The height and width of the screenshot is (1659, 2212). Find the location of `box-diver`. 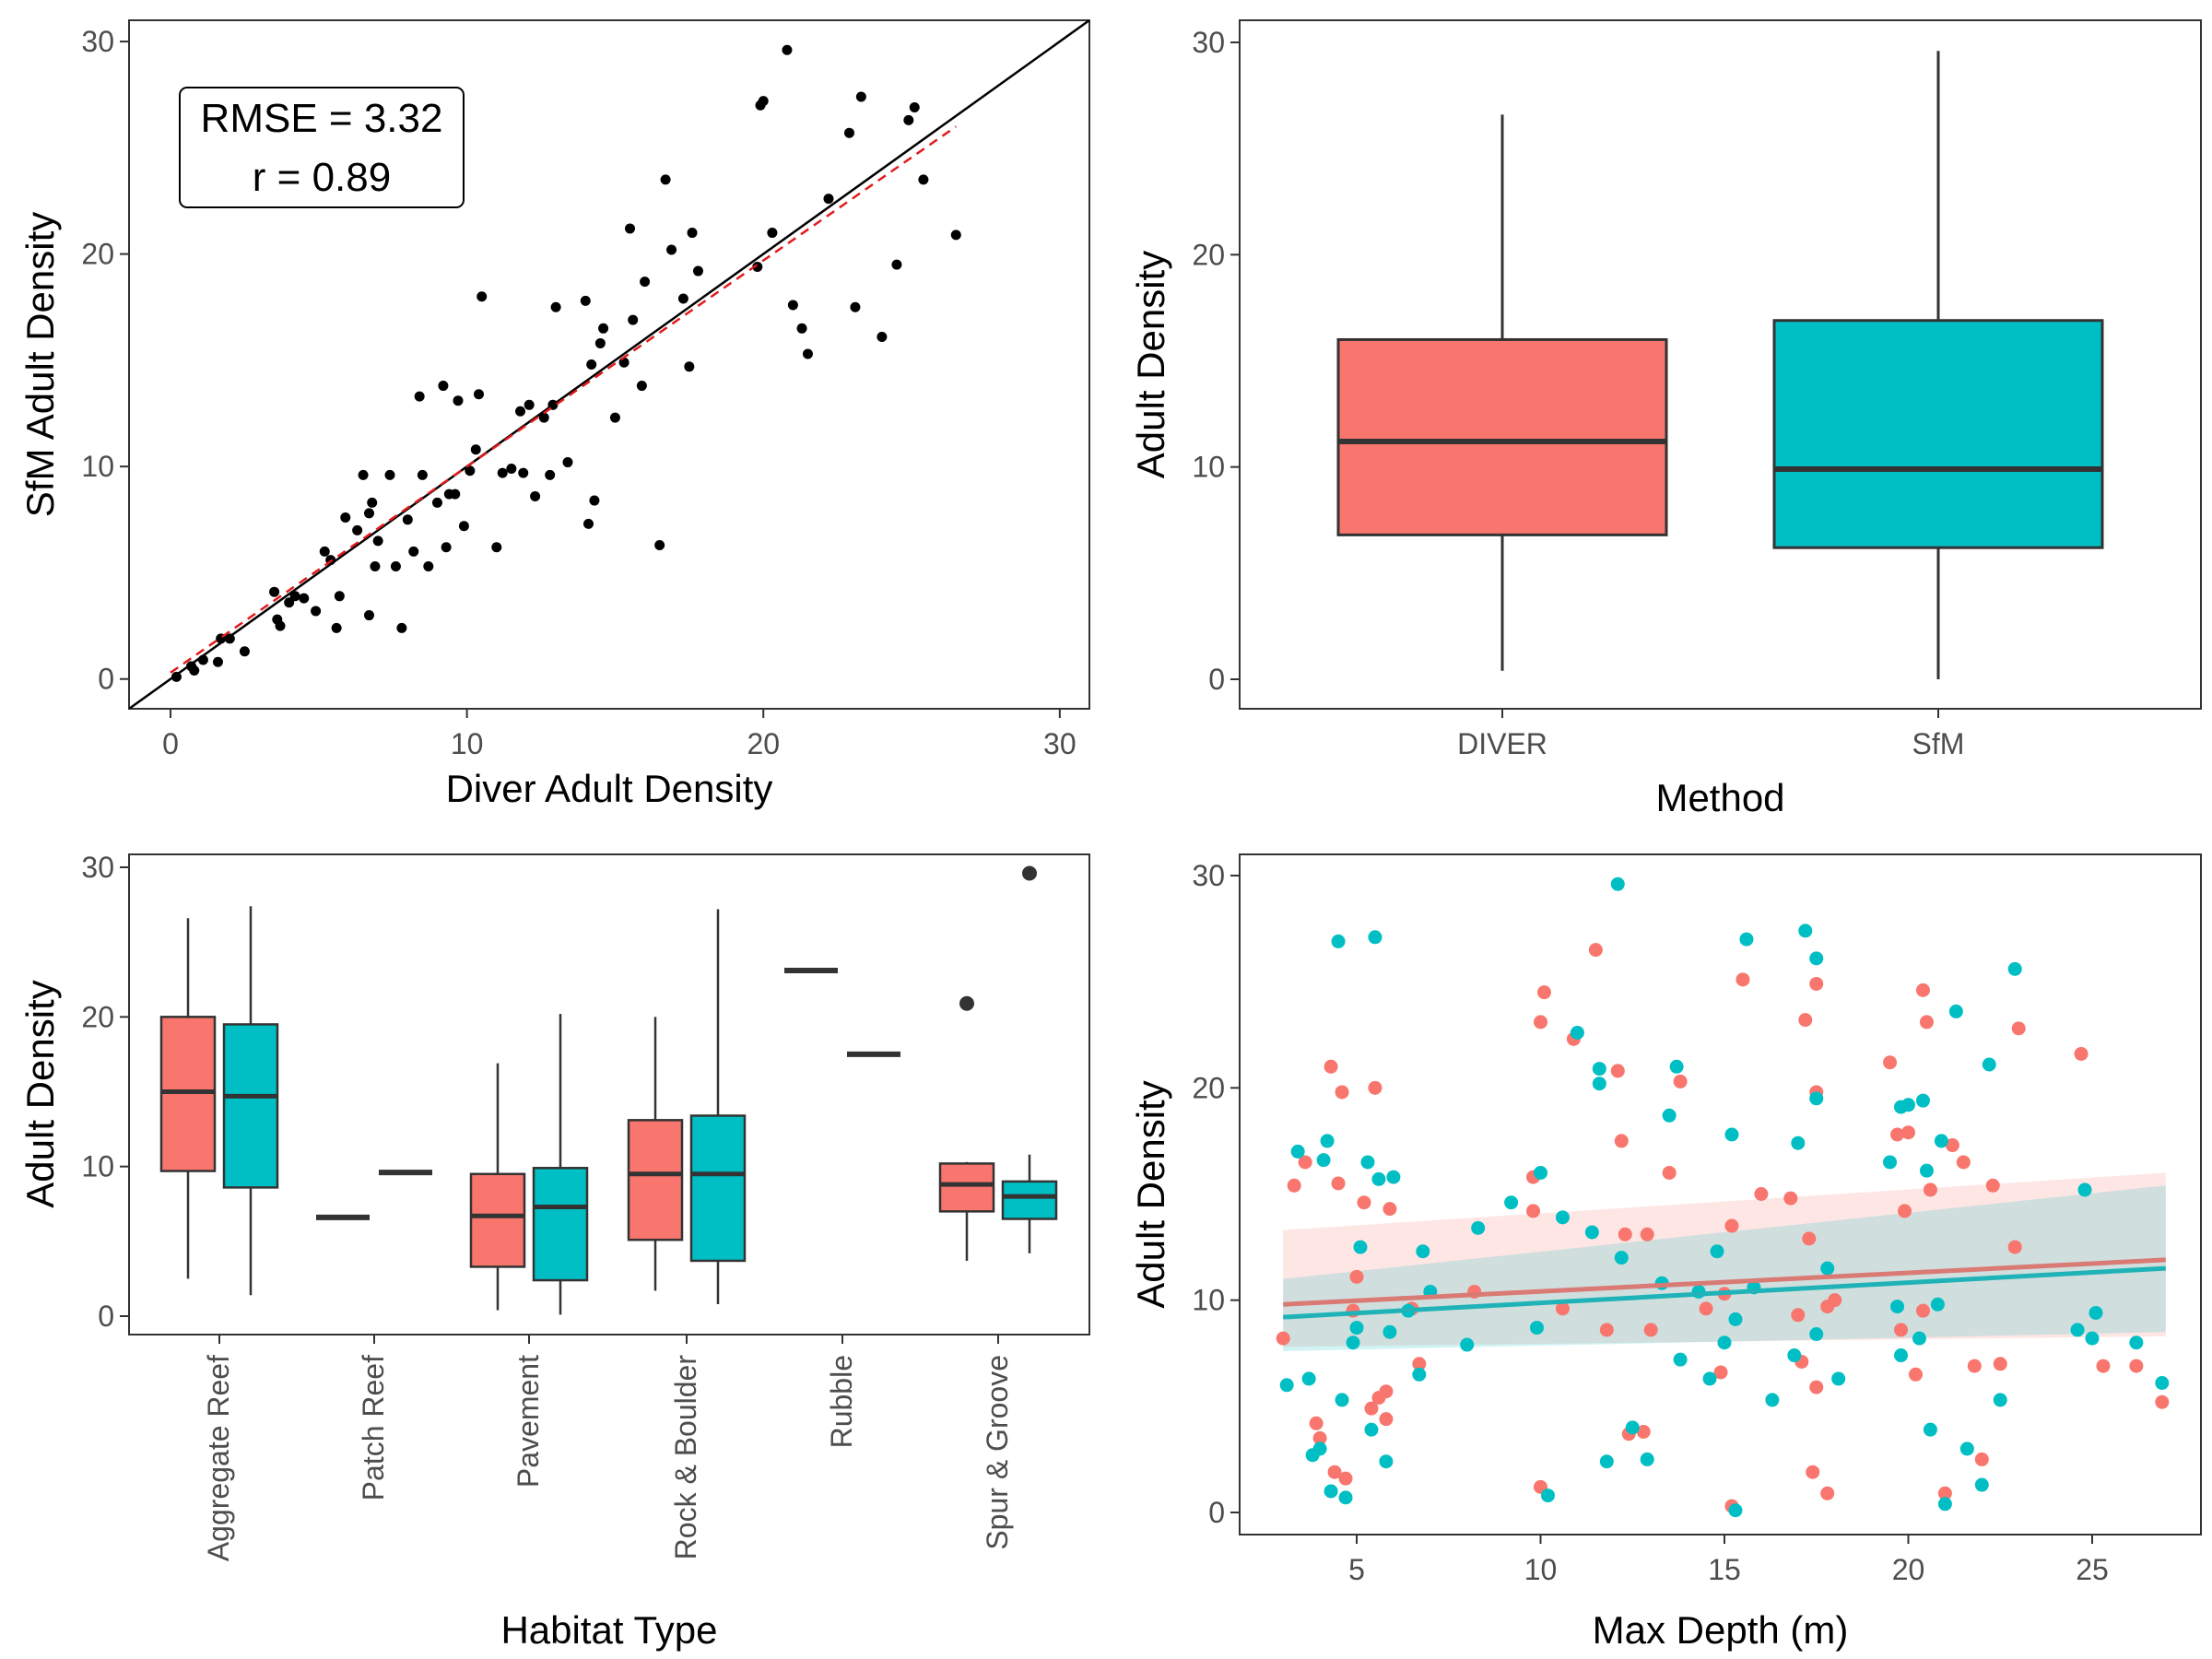

box-diver is located at coordinates (1502, 392).